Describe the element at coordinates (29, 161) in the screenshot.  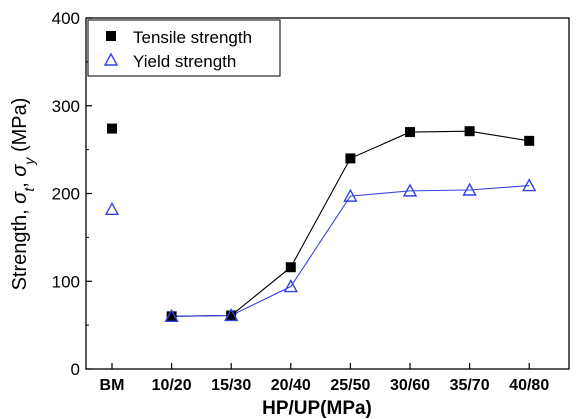
I see `y-axis-subscript-y: y` at that location.